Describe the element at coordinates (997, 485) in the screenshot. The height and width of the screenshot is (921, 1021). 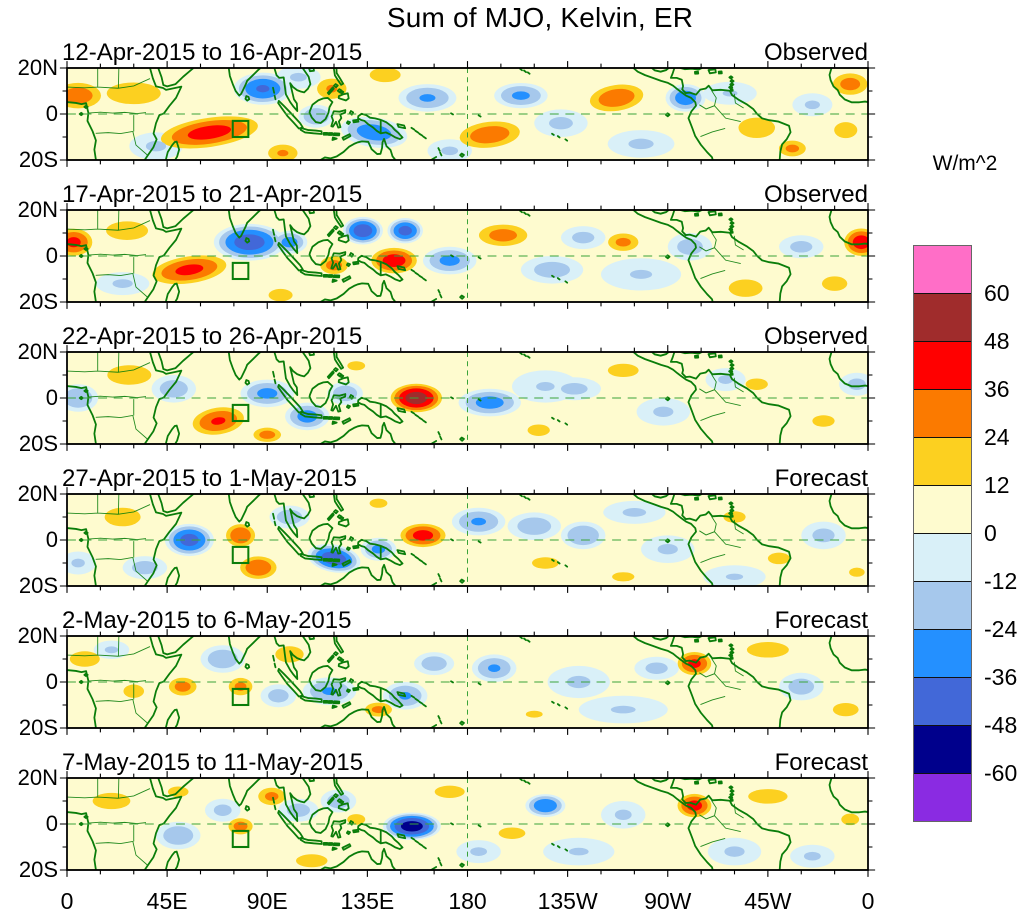
I see `colorbar-tick-label: 12` at that location.